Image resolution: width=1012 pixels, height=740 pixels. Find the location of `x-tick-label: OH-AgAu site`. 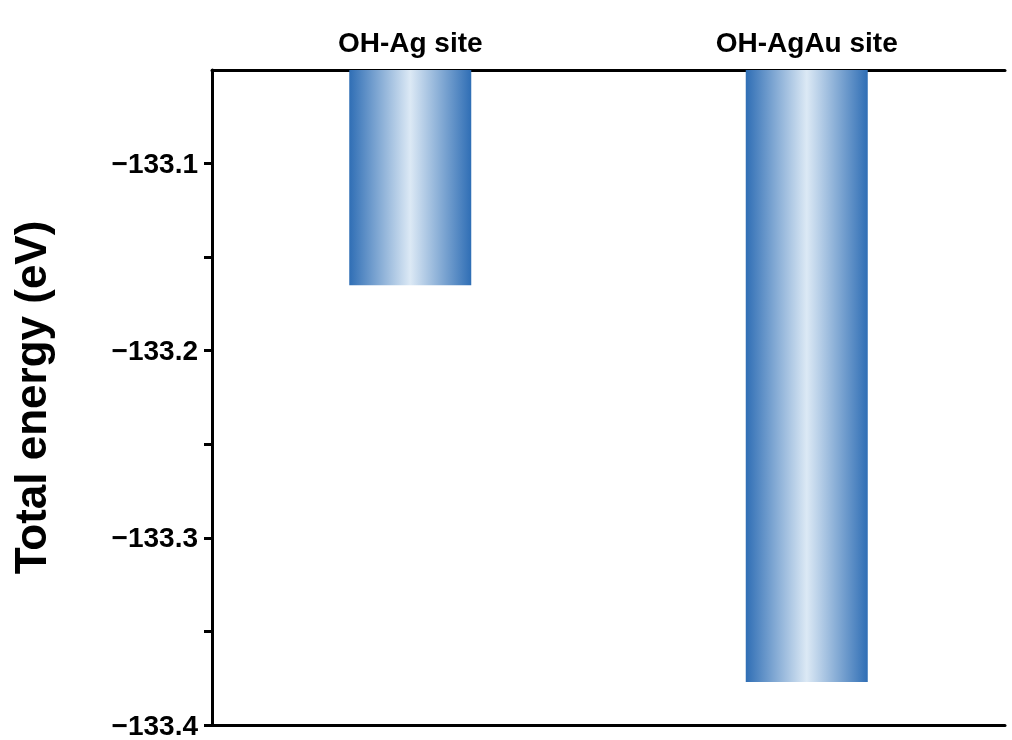

x-tick-label: OH-AgAu site is located at coordinates (806, 42).